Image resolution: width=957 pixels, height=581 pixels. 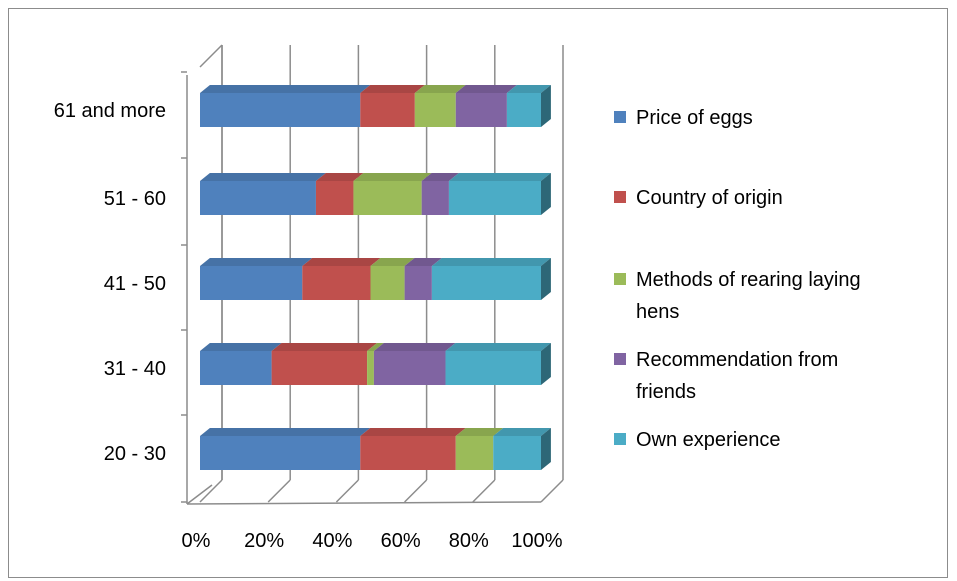 I want to click on side-wall-top, so click(x=211, y=56).